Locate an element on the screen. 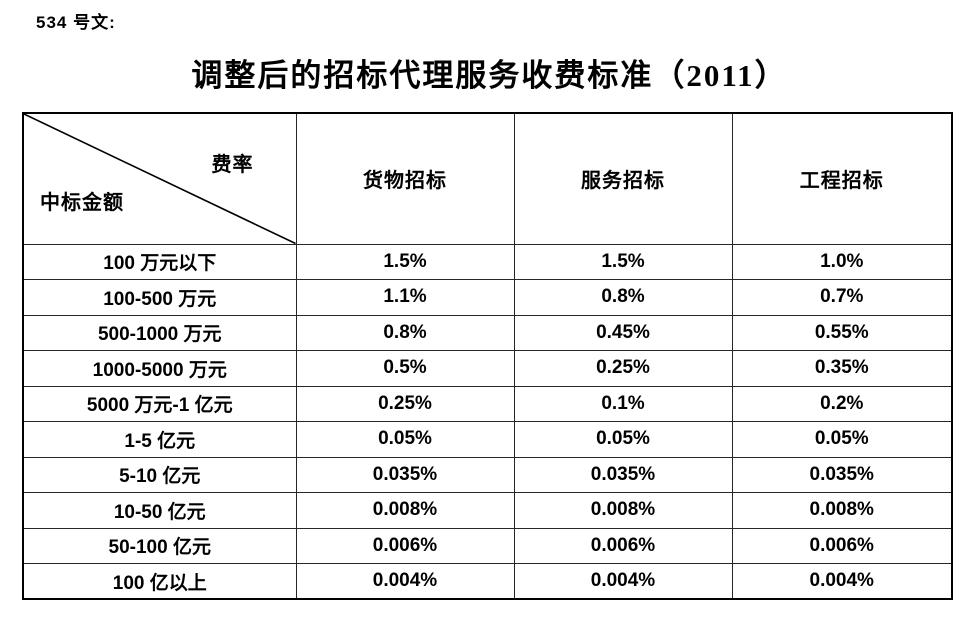  row-label: 100 亿以上 is located at coordinates (159, 581).